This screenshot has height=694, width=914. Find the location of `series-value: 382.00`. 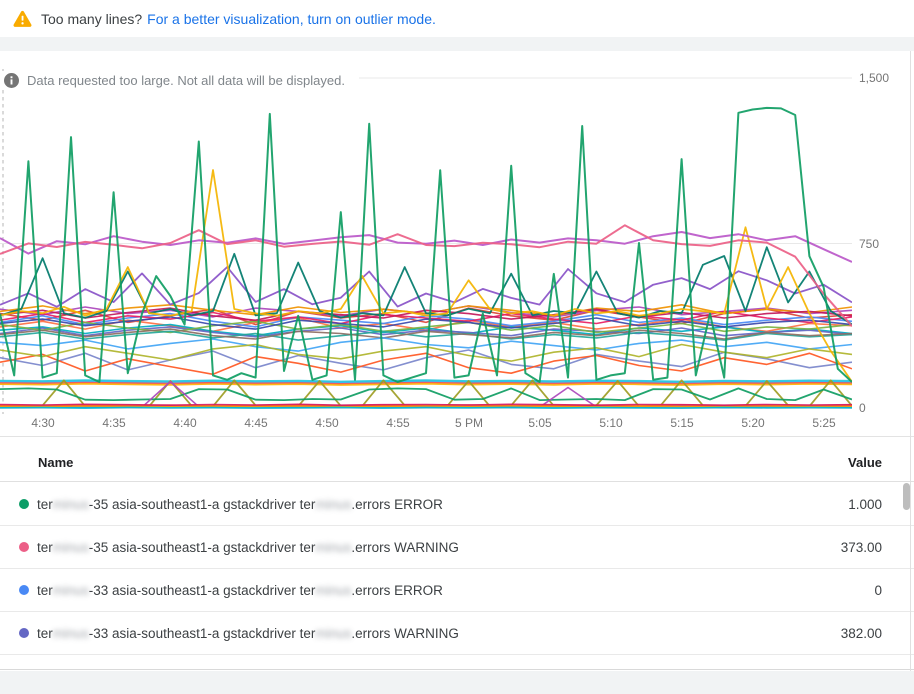

series-value: 382.00 is located at coordinates (861, 633).